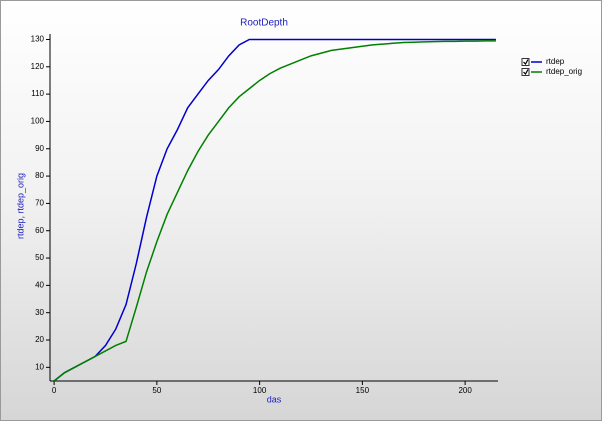 The width and height of the screenshot is (602, 421). What do you see at coordinates (465, 390) in the screenshot?
I see `x-tick-label: 200` at bounding box center [465, 390].